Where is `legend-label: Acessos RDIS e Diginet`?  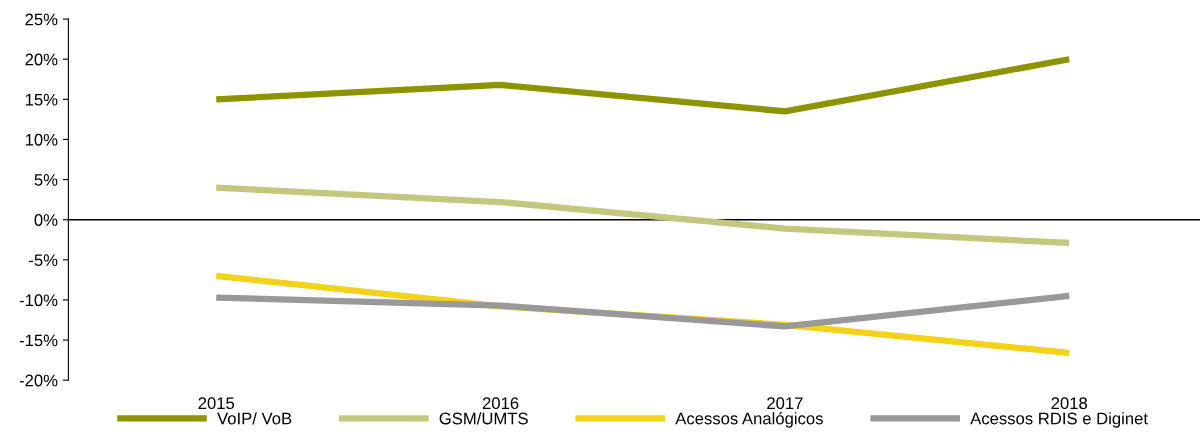
legend-label: Acessos RDIS e Diginet is located at coordinates (1059, 420).